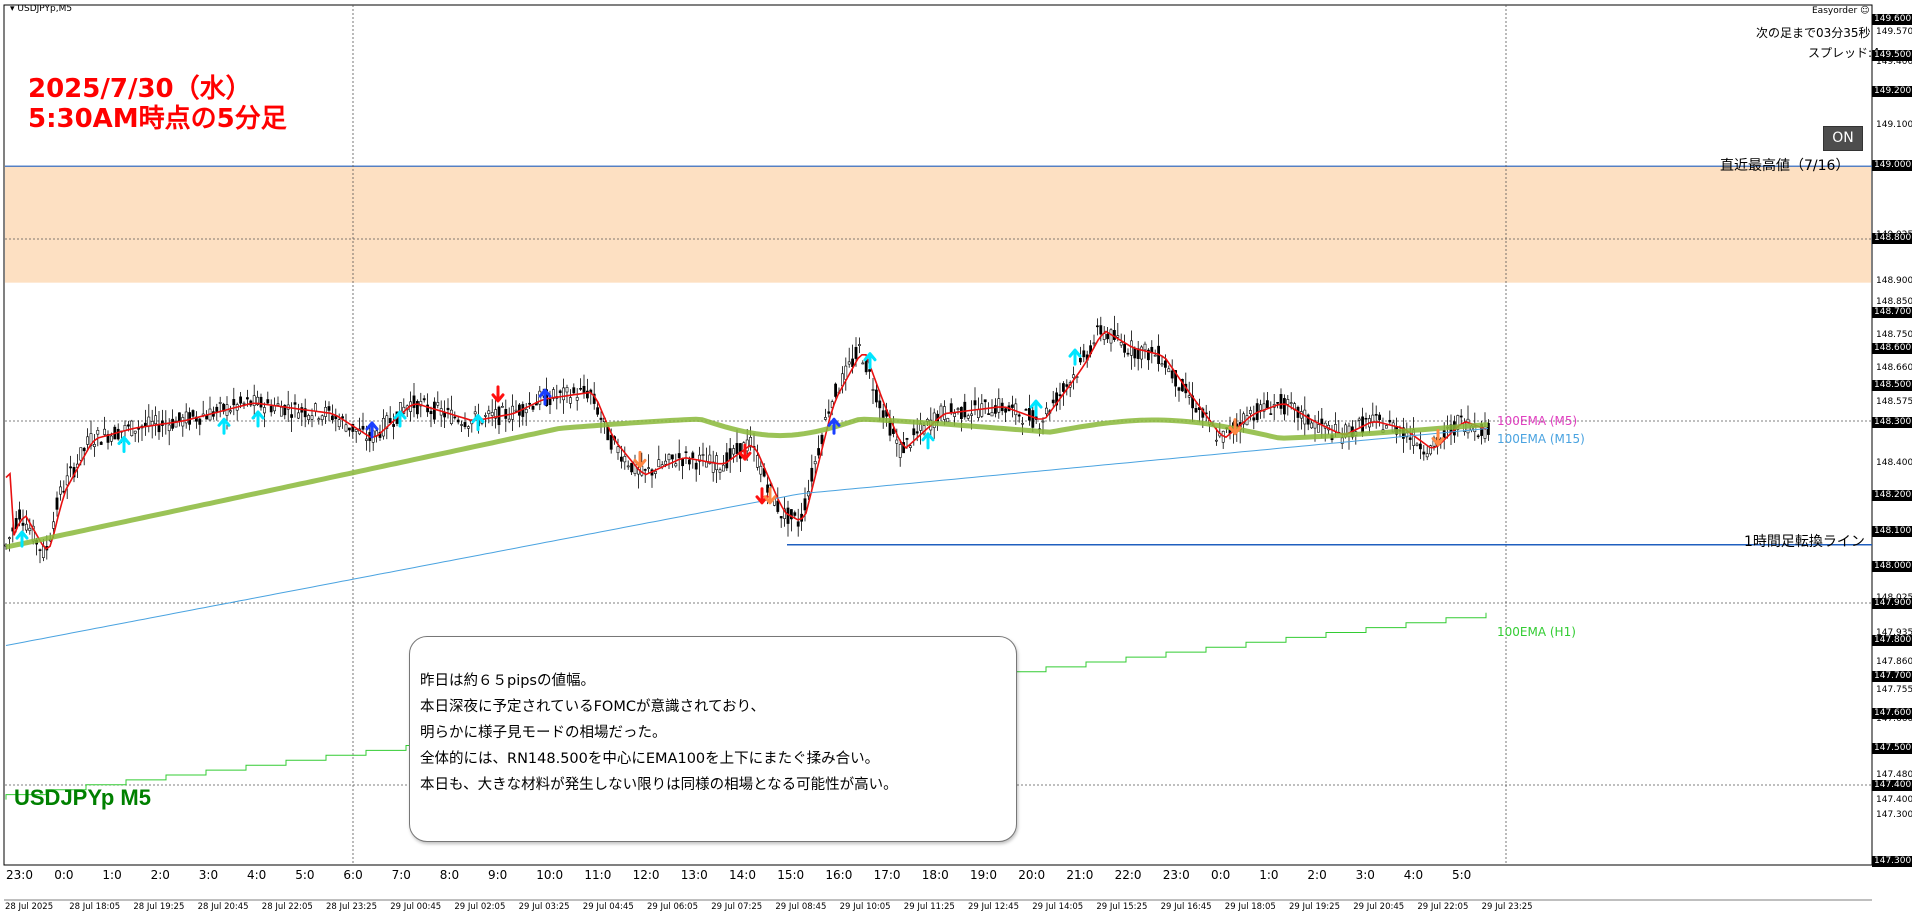 The width and height of the screenshot is (1912, 919). Describe the element at coordinates (157, 119) in the screenshot. I see `title-subtitle: 5:30AM時点の5分足` at that location.